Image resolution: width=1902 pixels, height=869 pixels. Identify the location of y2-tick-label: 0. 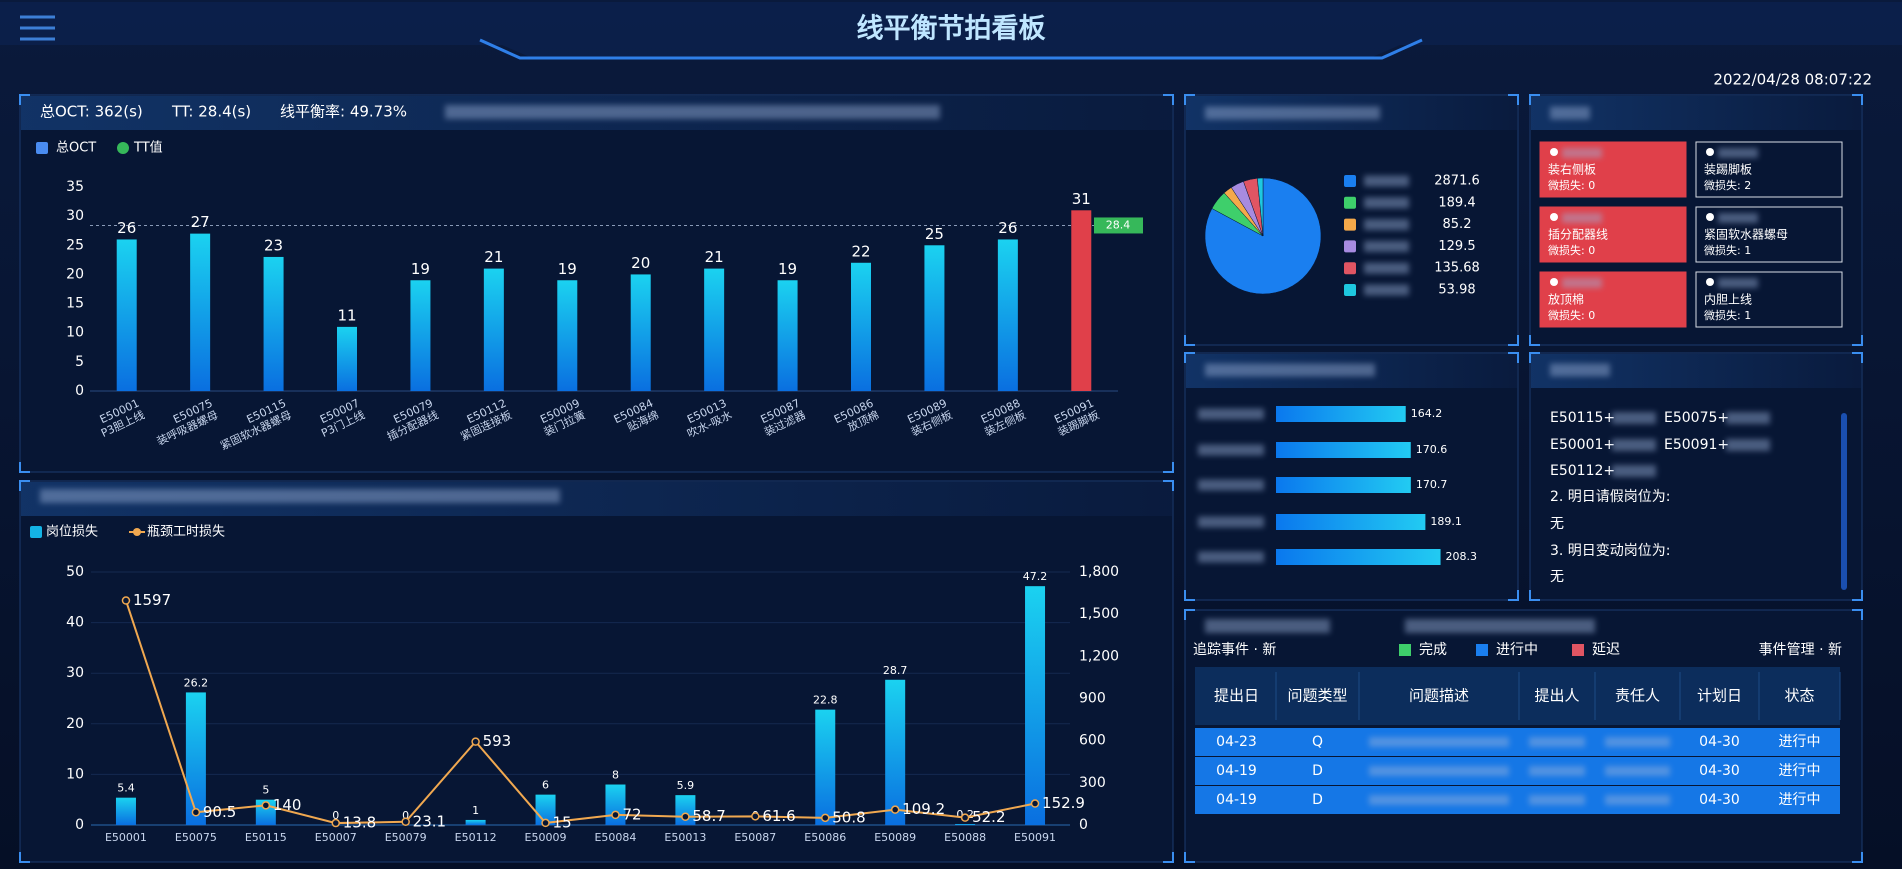
(1083, 825).